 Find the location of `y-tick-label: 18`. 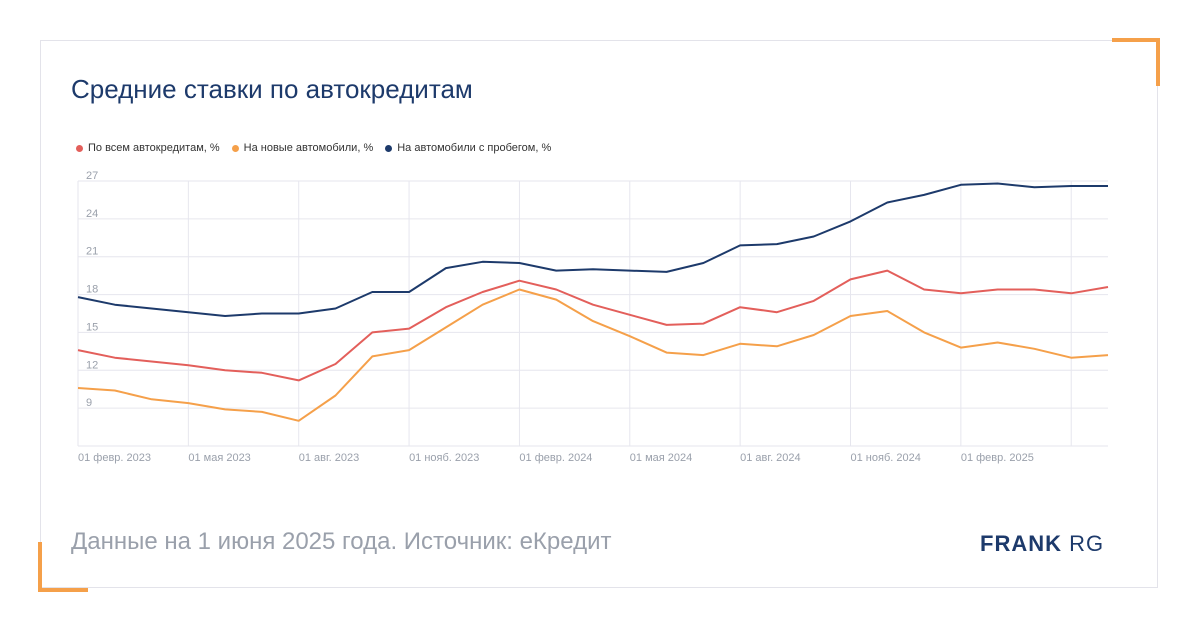

y-tick-label: 18 is located at coordinates (92, 290).